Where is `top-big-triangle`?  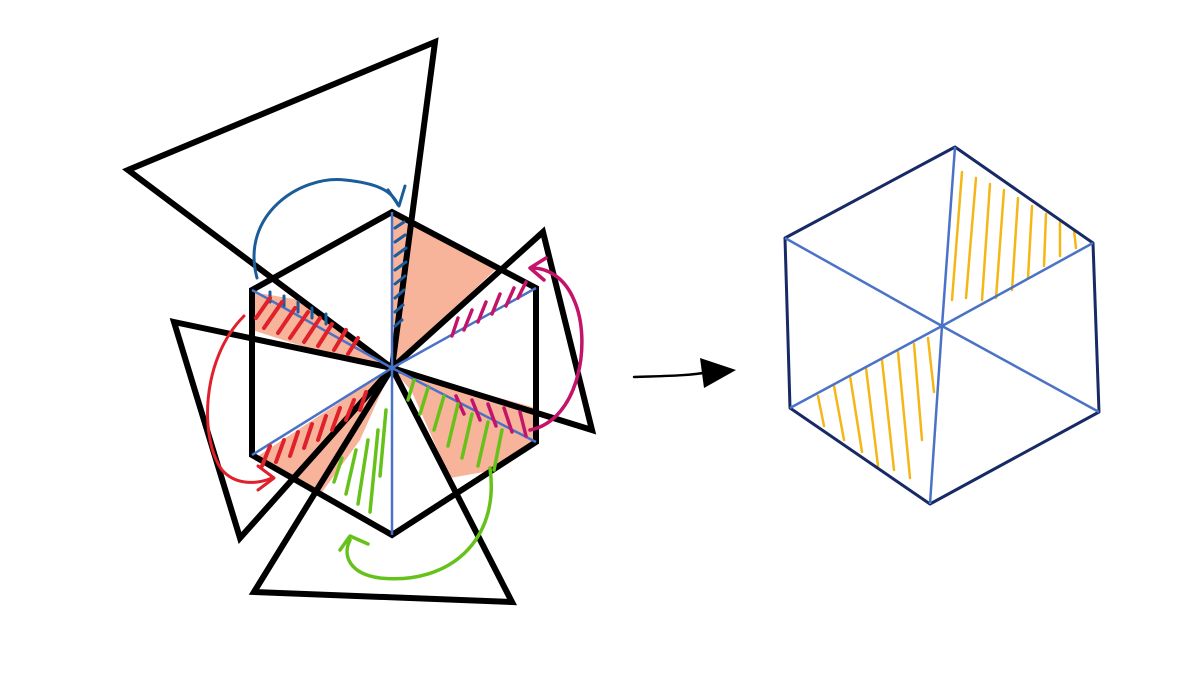 top-big-triangle is located at coordinates (280, 205).